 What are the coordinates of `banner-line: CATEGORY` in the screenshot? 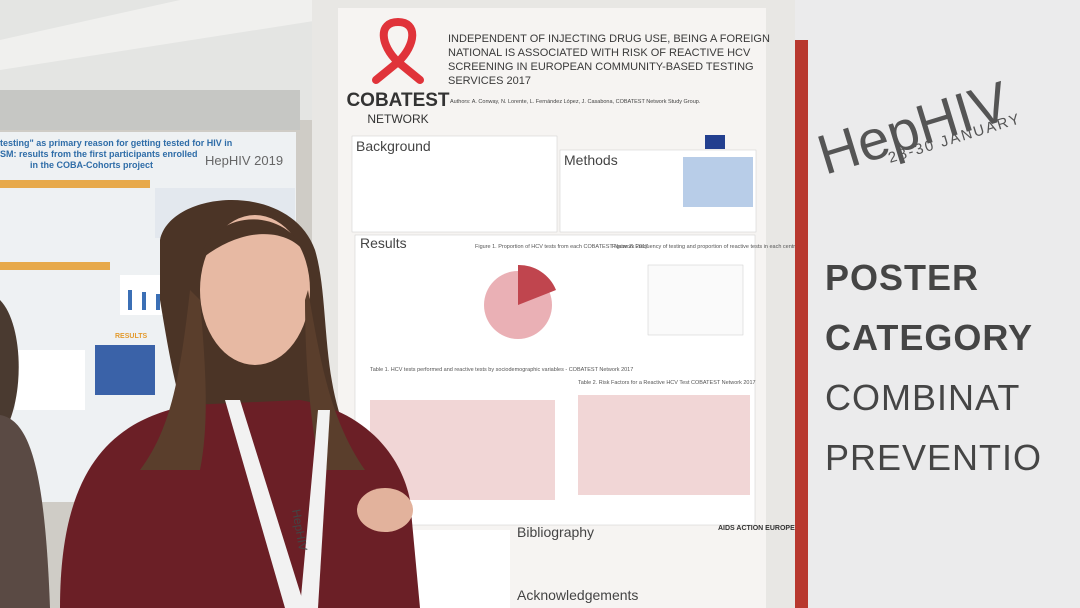 It's located at (929, 337).